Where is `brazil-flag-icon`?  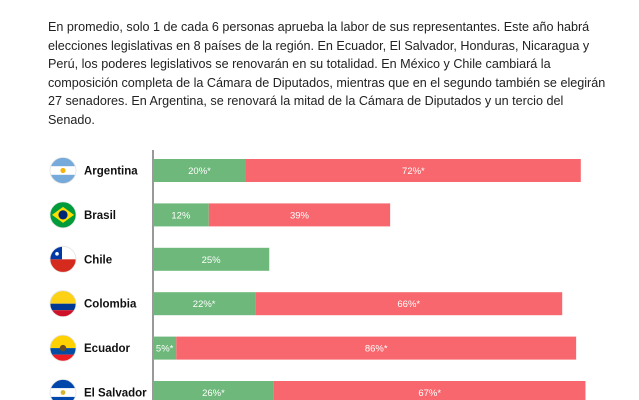 brazil-flag-icon is located at coordinates (63, 215).